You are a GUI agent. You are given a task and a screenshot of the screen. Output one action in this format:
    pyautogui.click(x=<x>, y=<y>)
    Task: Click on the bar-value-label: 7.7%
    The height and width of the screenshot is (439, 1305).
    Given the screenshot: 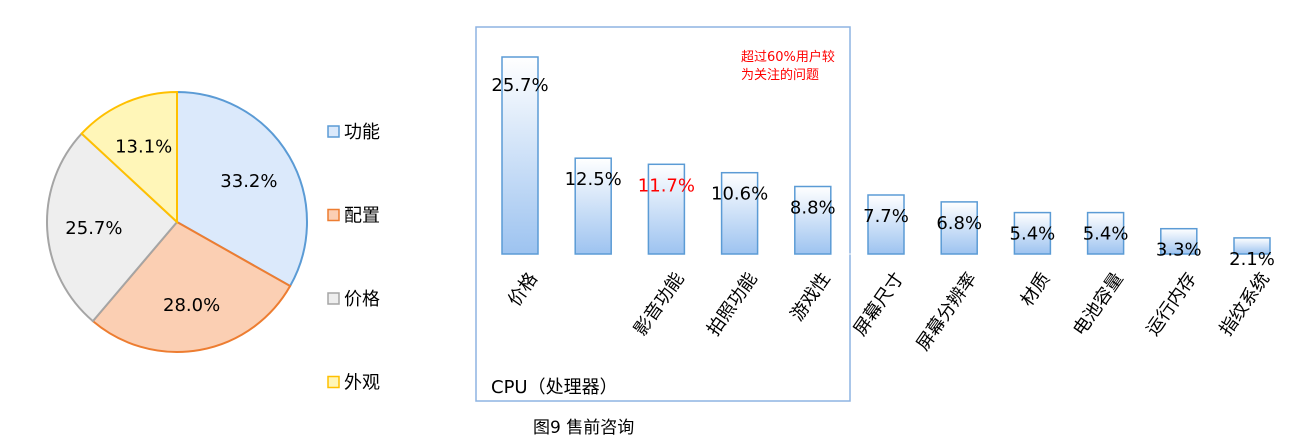 What is the action you would take?
    pyautogui.click(x=886, y=216)
    